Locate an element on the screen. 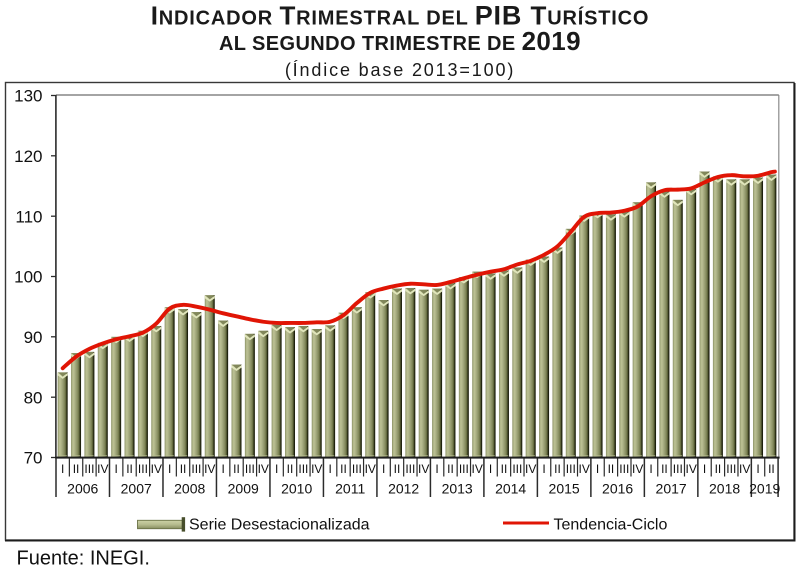 The width and height of the screenshot is (800, 577). svg-text: Tendencia-Ciclo is located at coordinates (611, 525).